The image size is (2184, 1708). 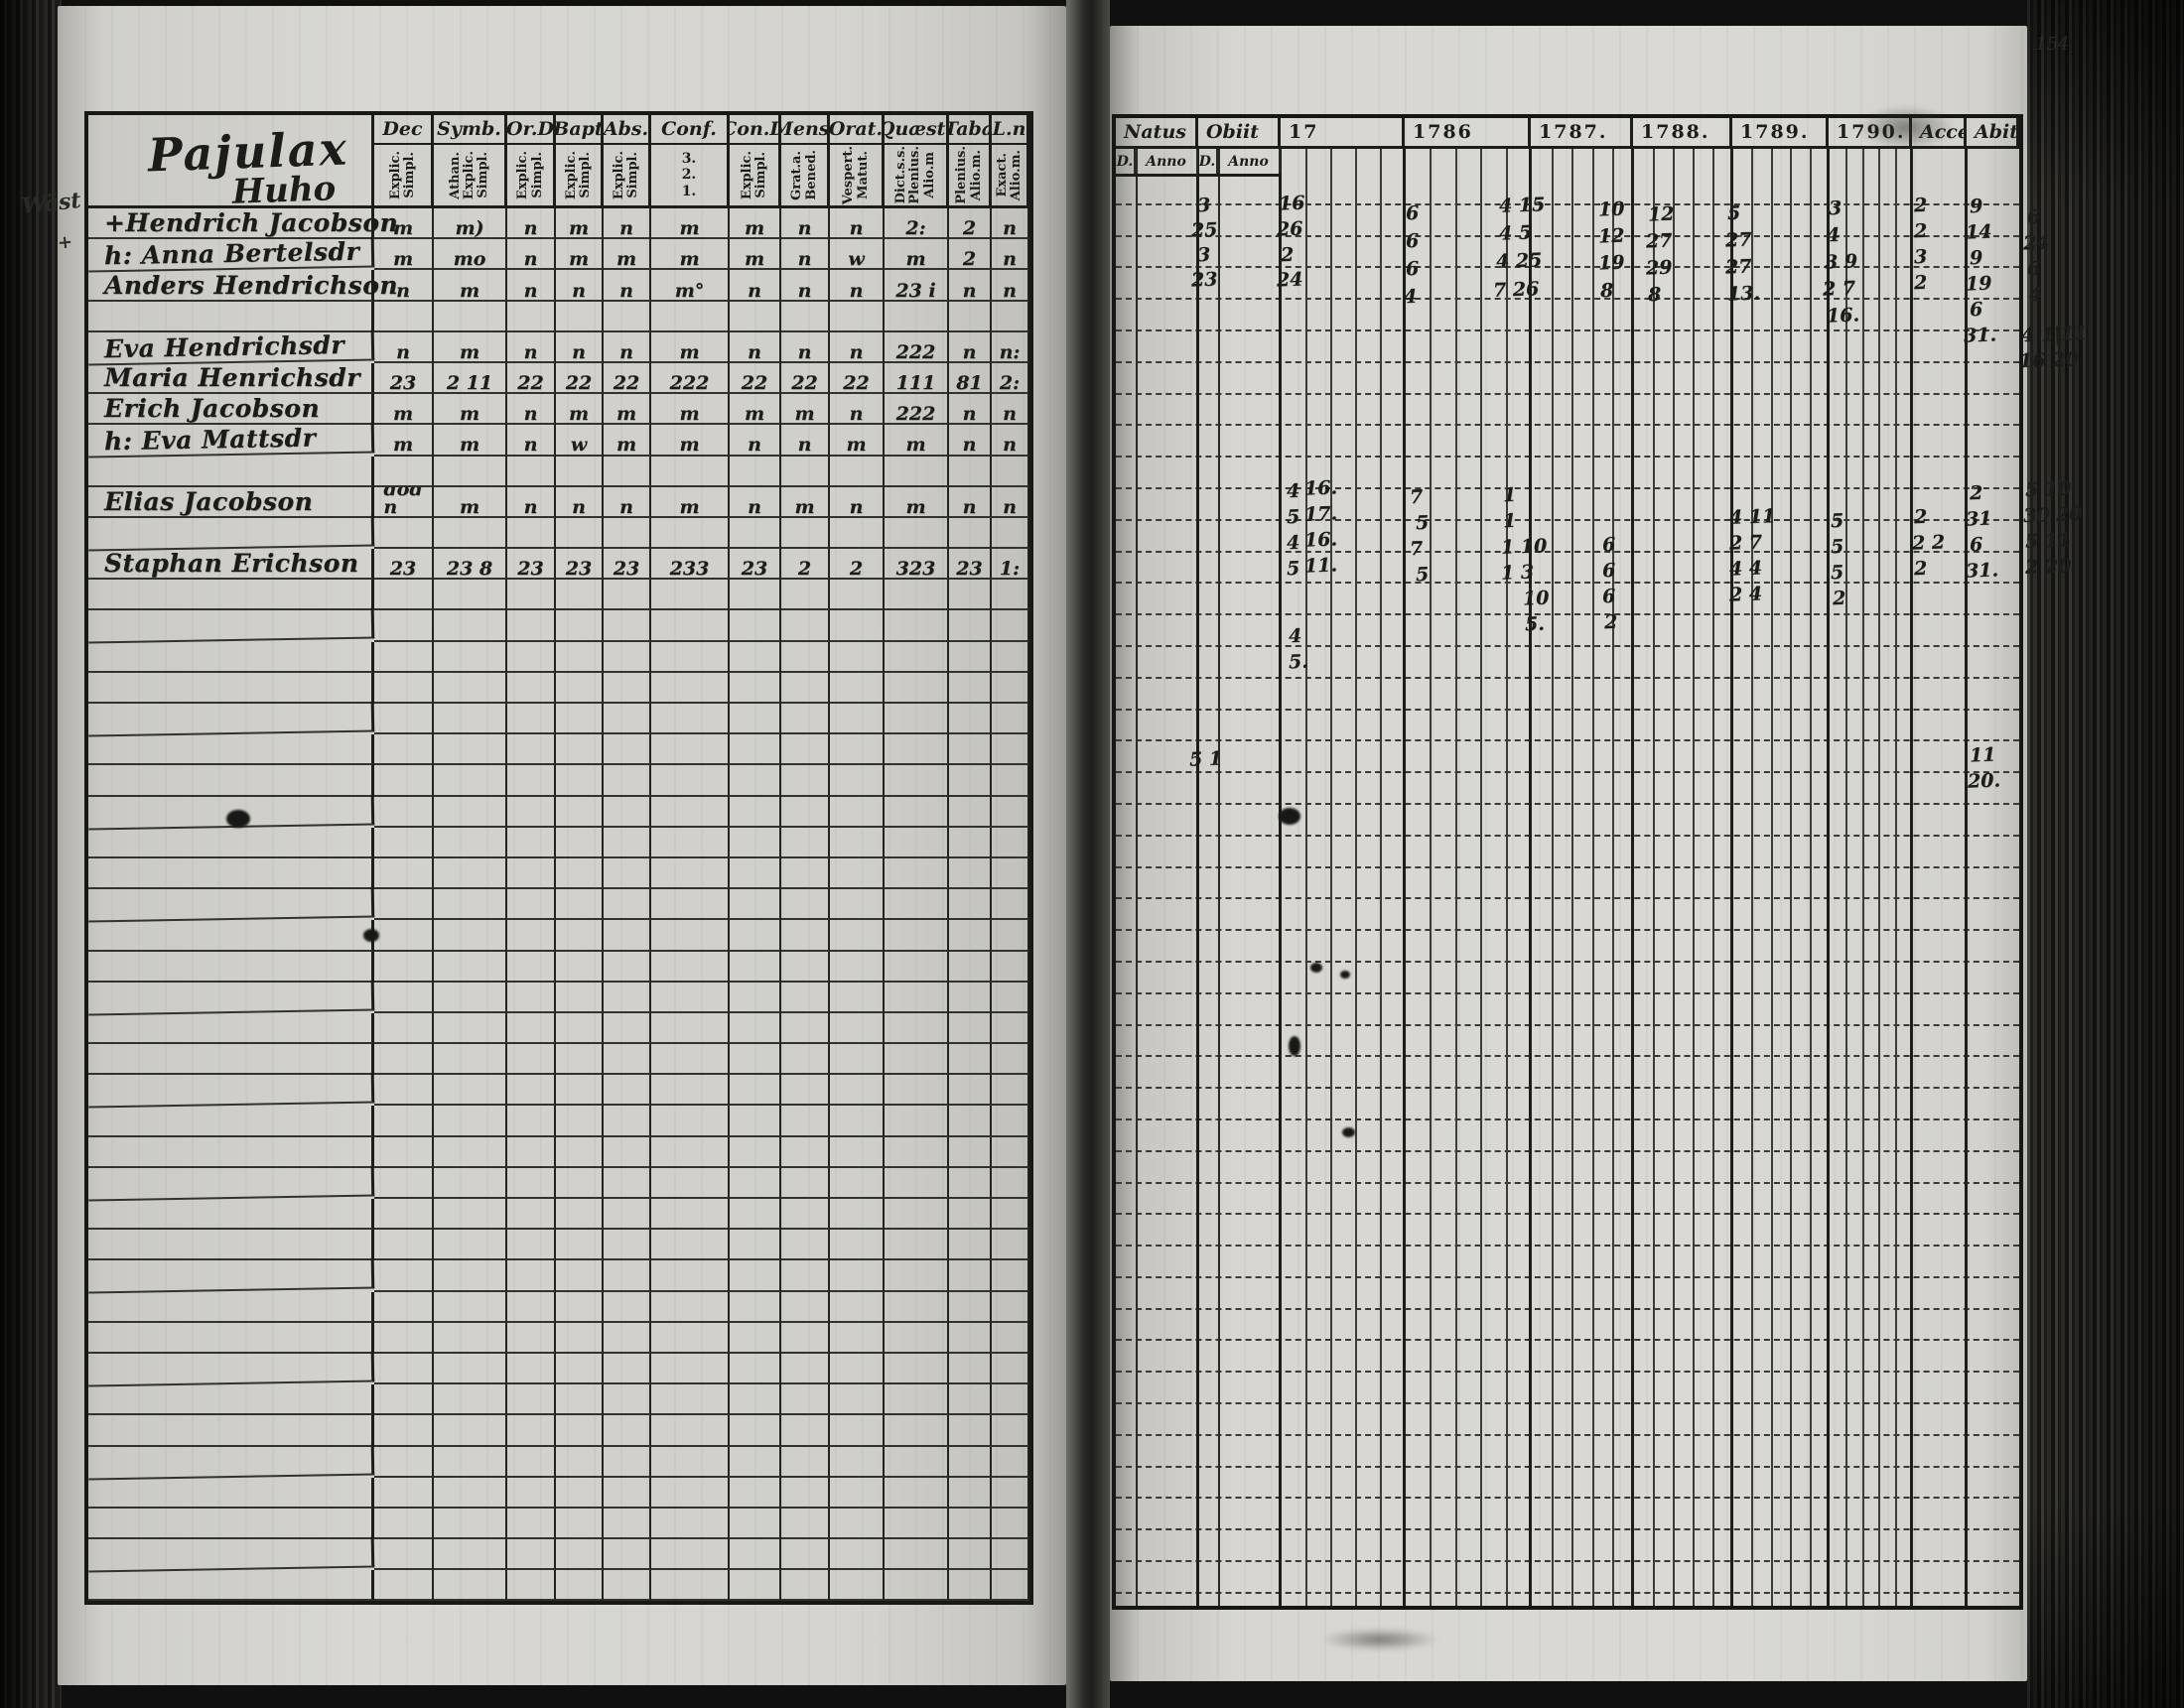 What do you see at coordinates (811, 175) in the screenshot?
I see `subheader-word: Bened.` at bounding box center [811, 175].